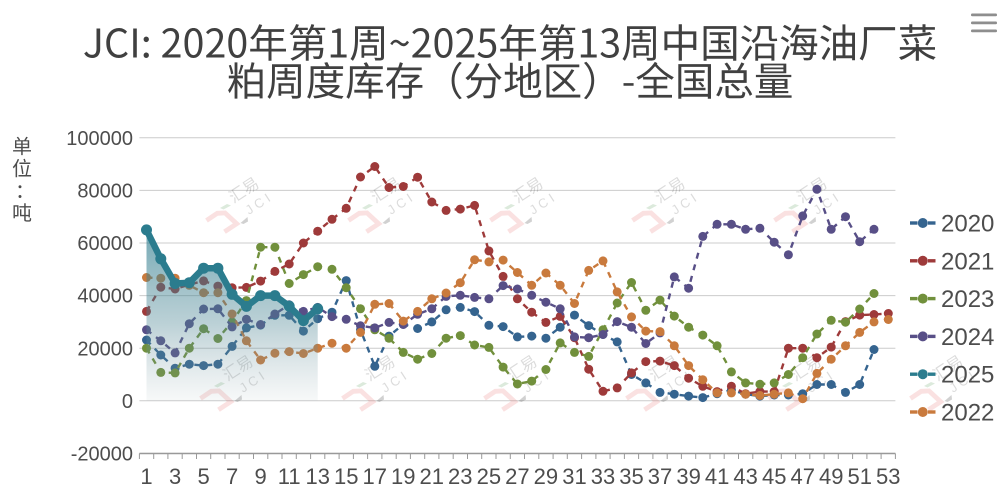  I want to click on svg-text: -20000, so click(102, 455).